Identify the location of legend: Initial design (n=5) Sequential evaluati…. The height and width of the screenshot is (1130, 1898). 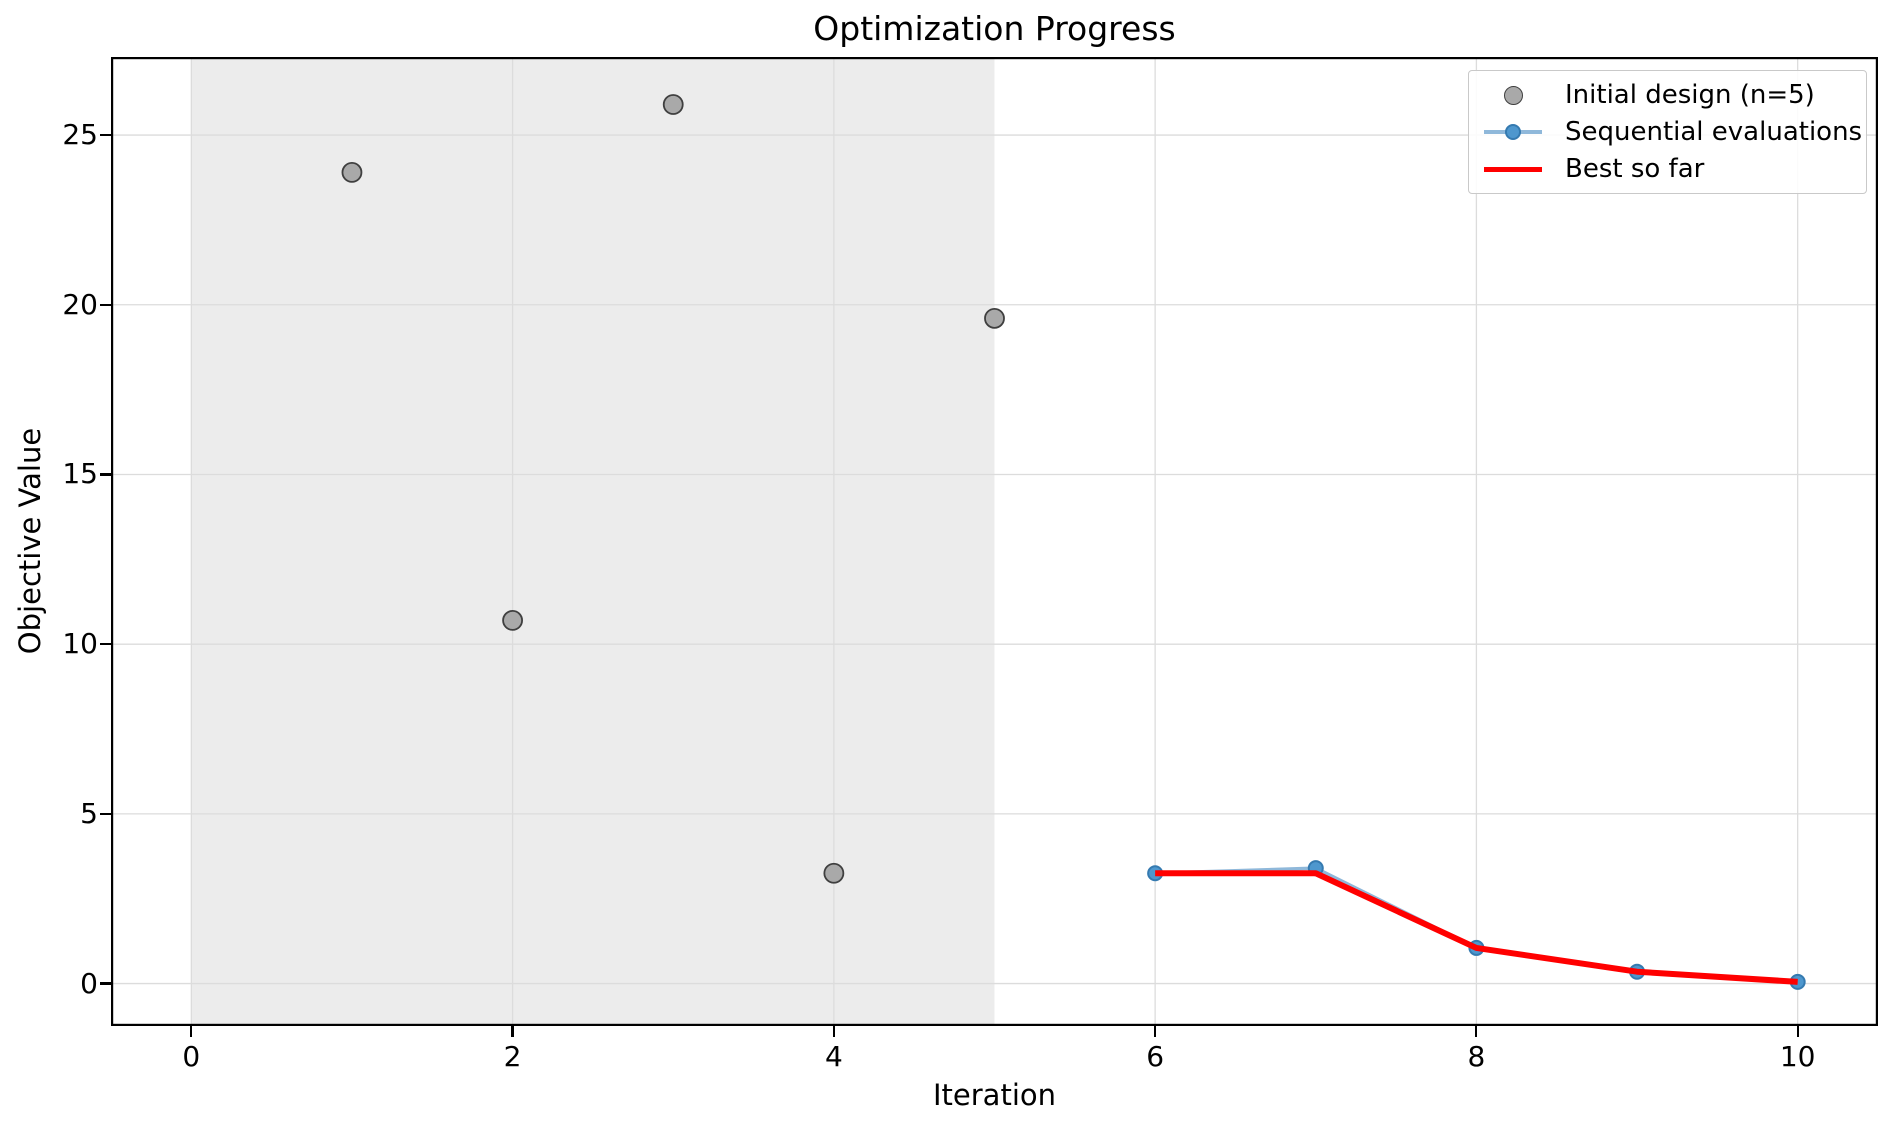
(1667, 132).